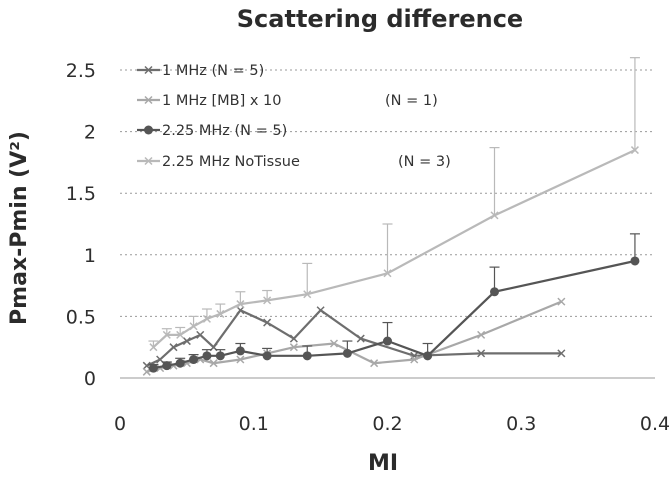 The width and height of the screenshot is (669, 482). Describe the element at coordinates (254, 424) in the screenshot. I see `x-tick-label-1: 0.1` at that location.